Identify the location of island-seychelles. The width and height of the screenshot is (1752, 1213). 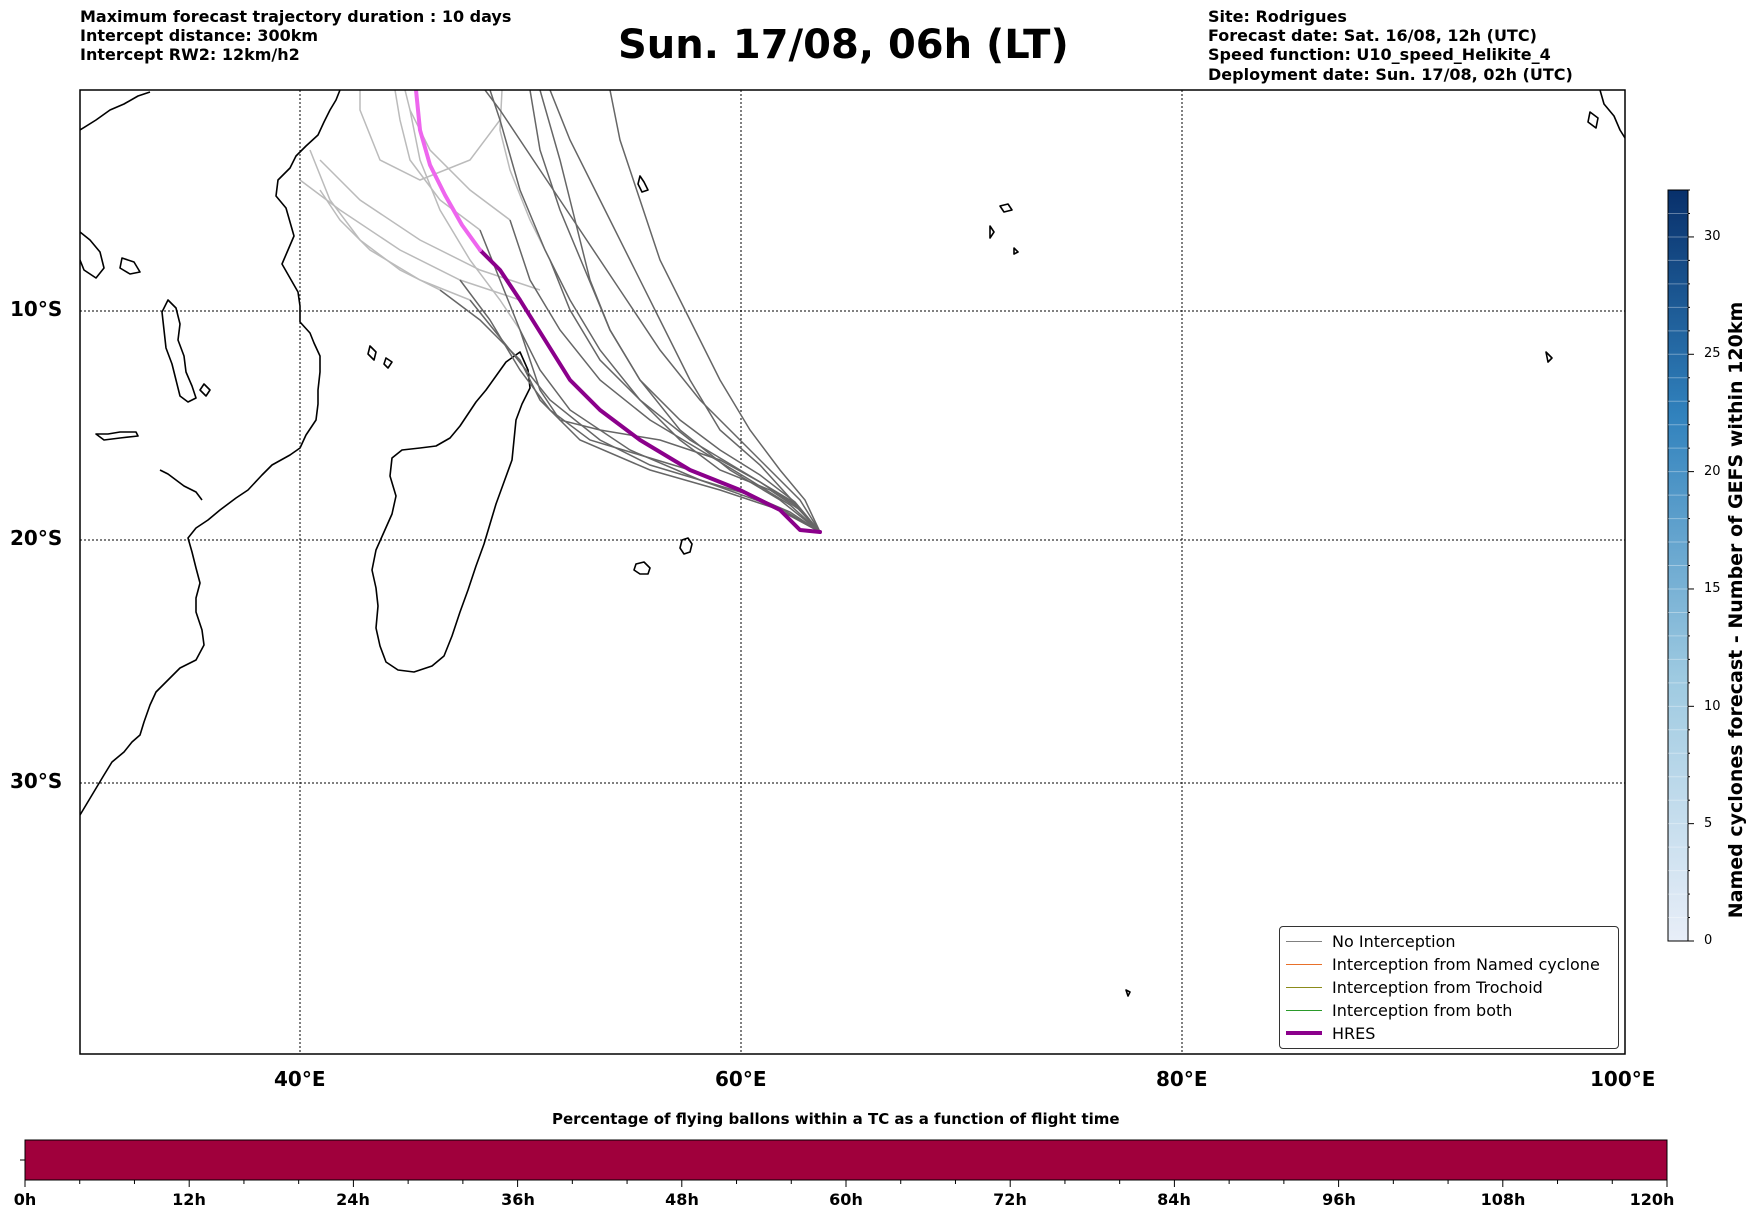
(643, 184).